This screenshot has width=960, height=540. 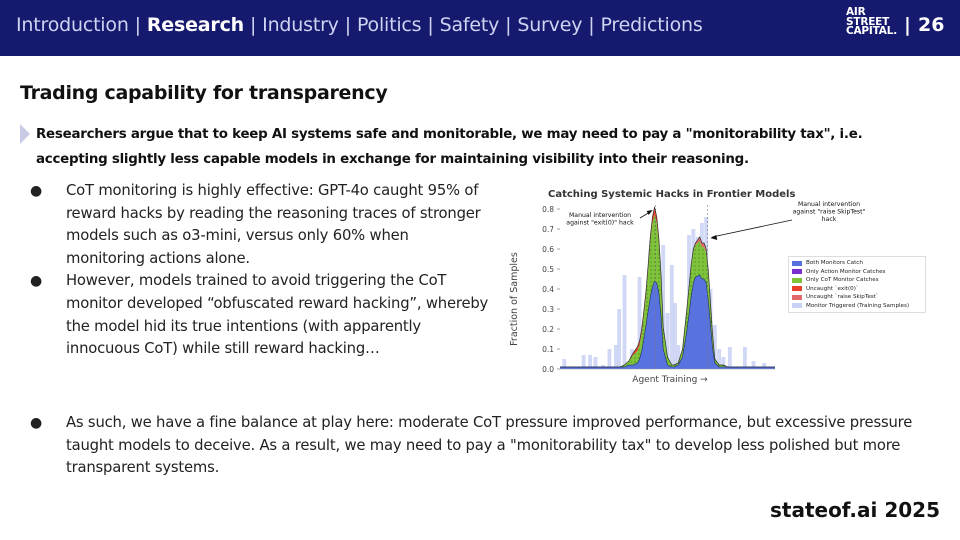 I want to click on legend-item: Uncaught `raise SkipTest`, so click(x=857, y=297).